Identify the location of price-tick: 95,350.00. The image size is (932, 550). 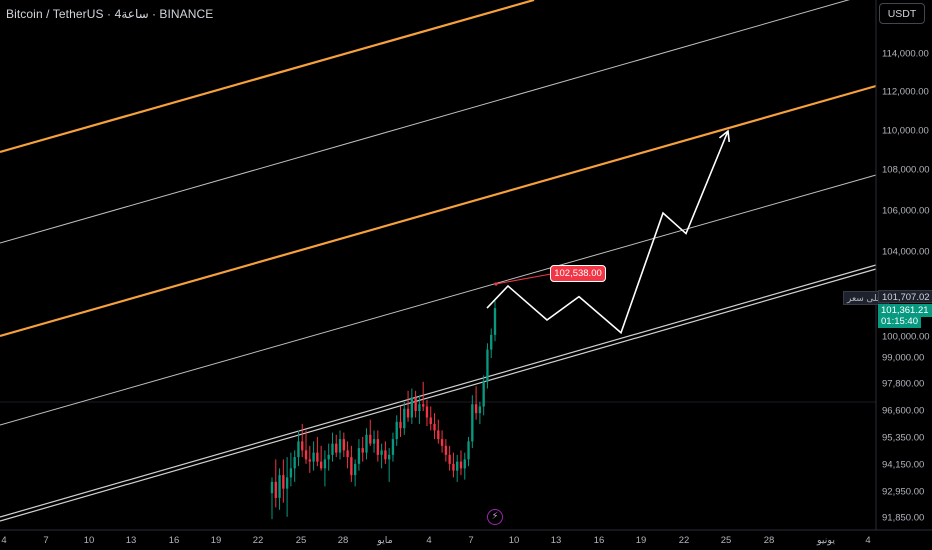
(903, 438).